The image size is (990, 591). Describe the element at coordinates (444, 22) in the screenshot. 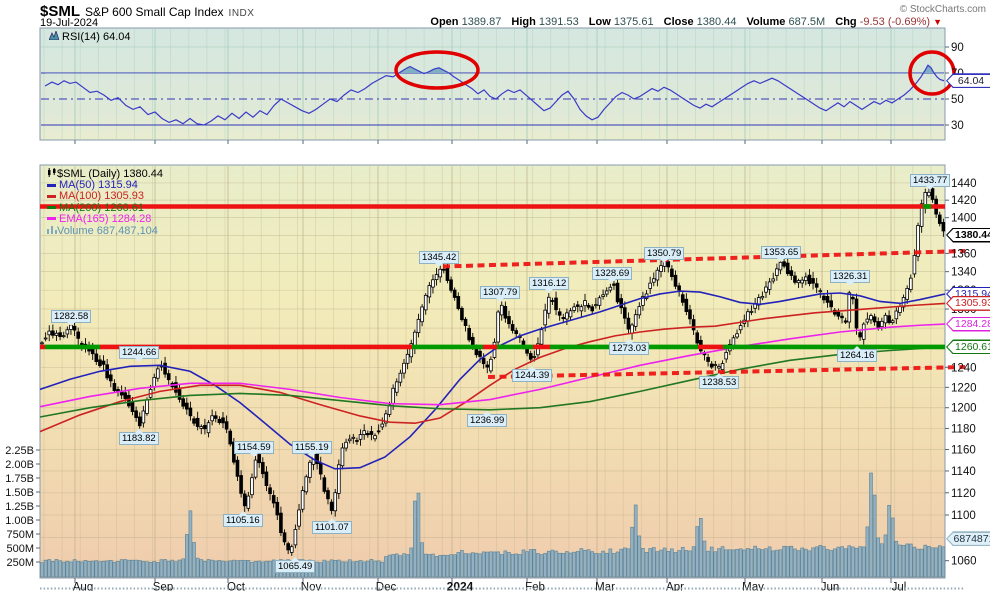

I see `open-label: Open` at that location.